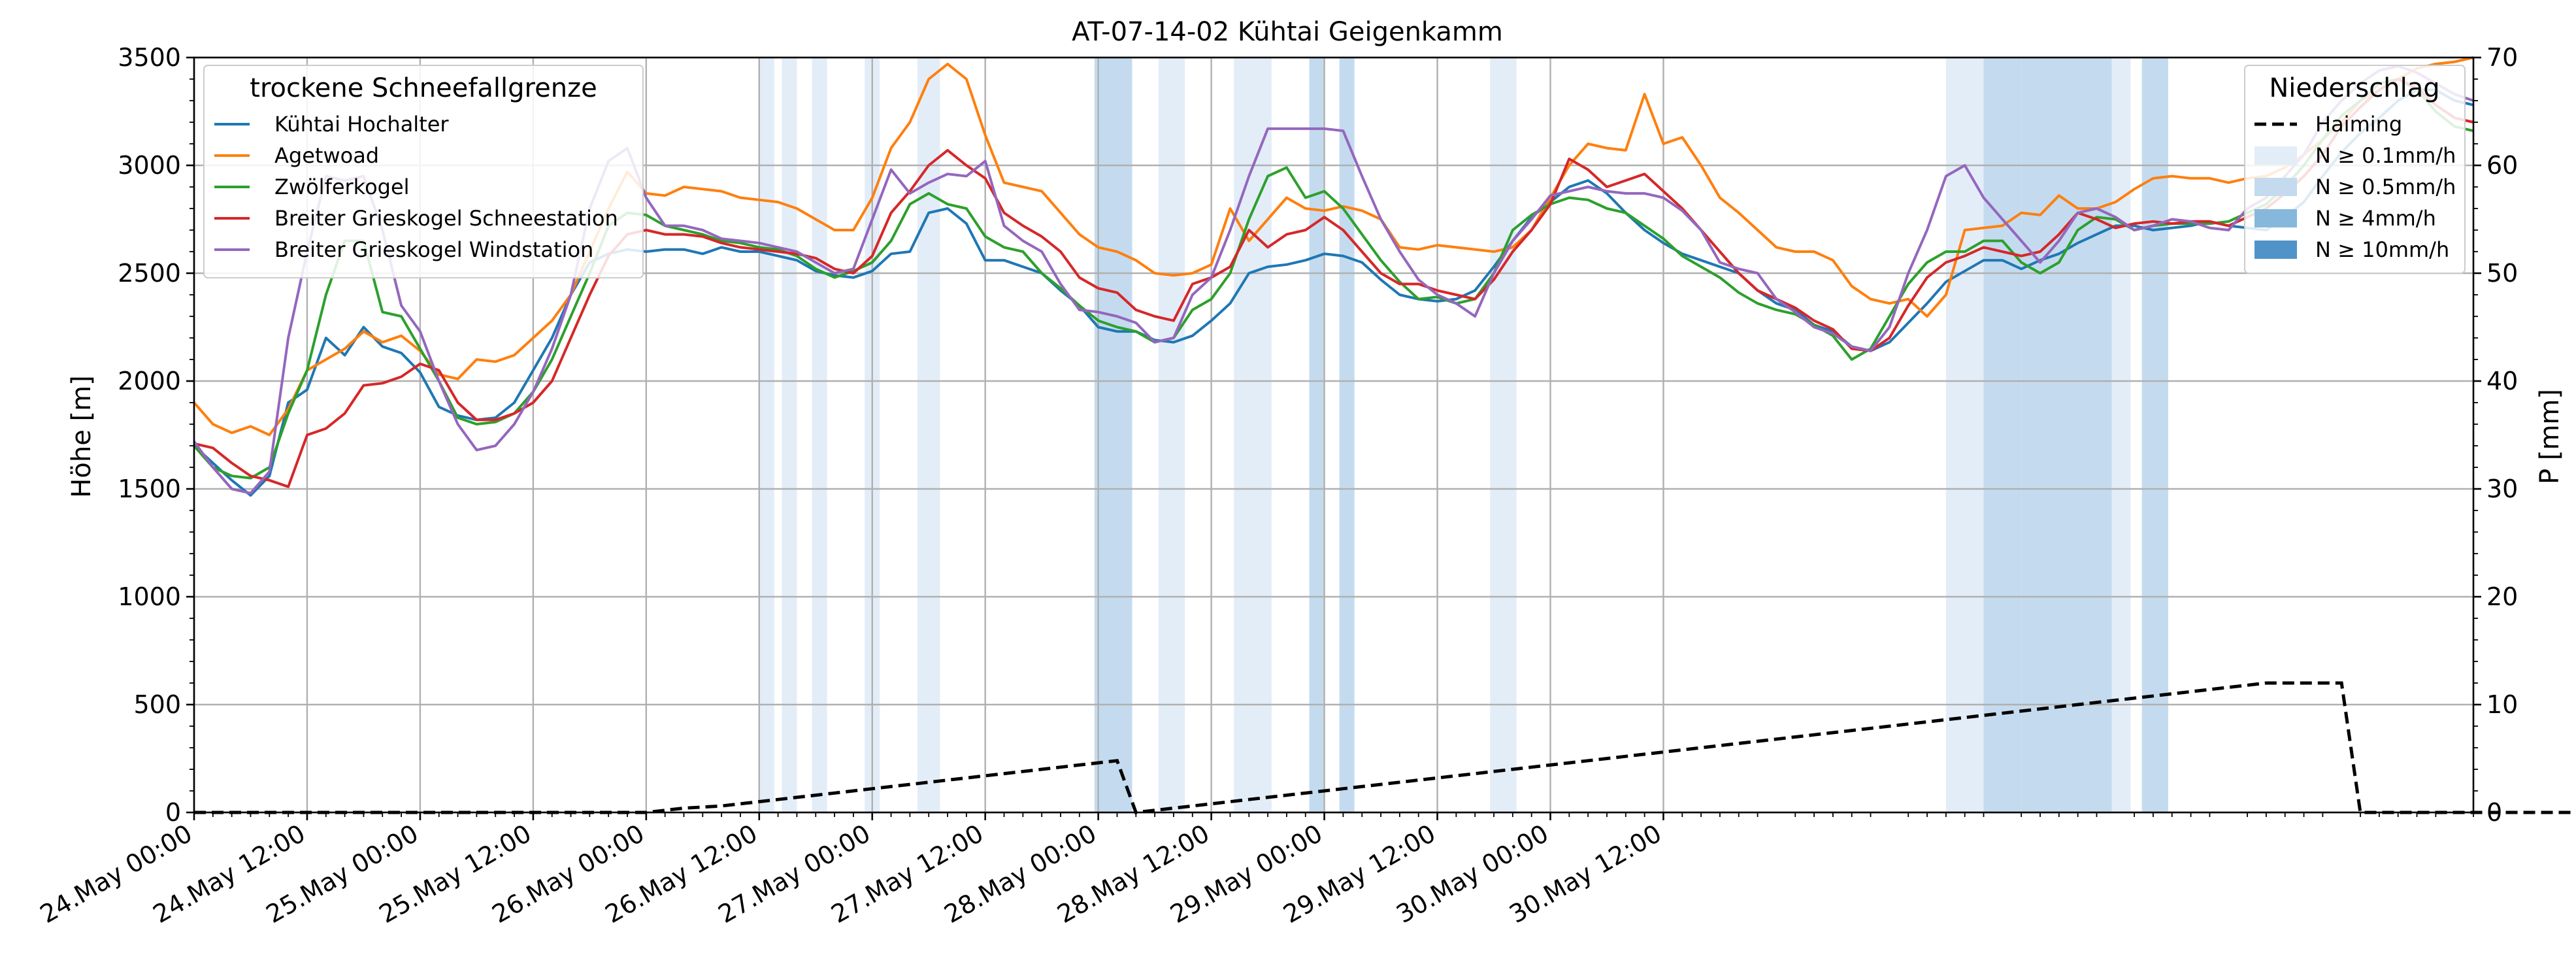 The width and height of the screenshot is (2576, 968). Describe the element at coordinates (2550, 436) in the screenshot. I see `y-axis-title-right: P [mm]` at that location.